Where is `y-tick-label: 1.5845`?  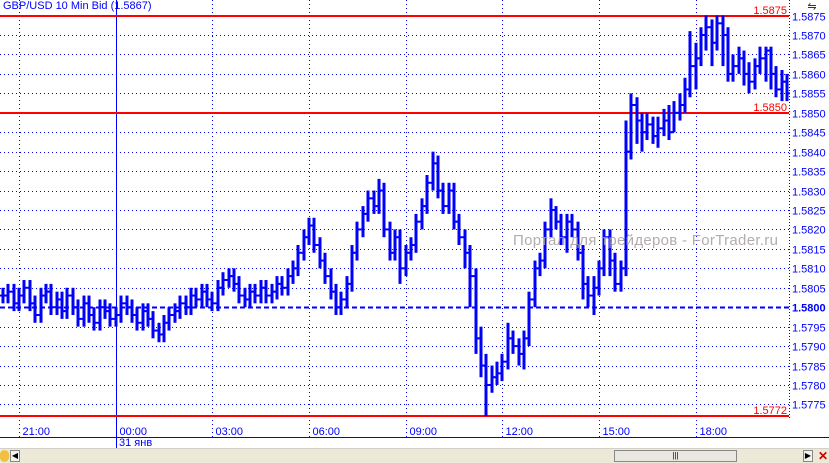
y-tick-label: 1.5845 is located at coordinates (809, 134).